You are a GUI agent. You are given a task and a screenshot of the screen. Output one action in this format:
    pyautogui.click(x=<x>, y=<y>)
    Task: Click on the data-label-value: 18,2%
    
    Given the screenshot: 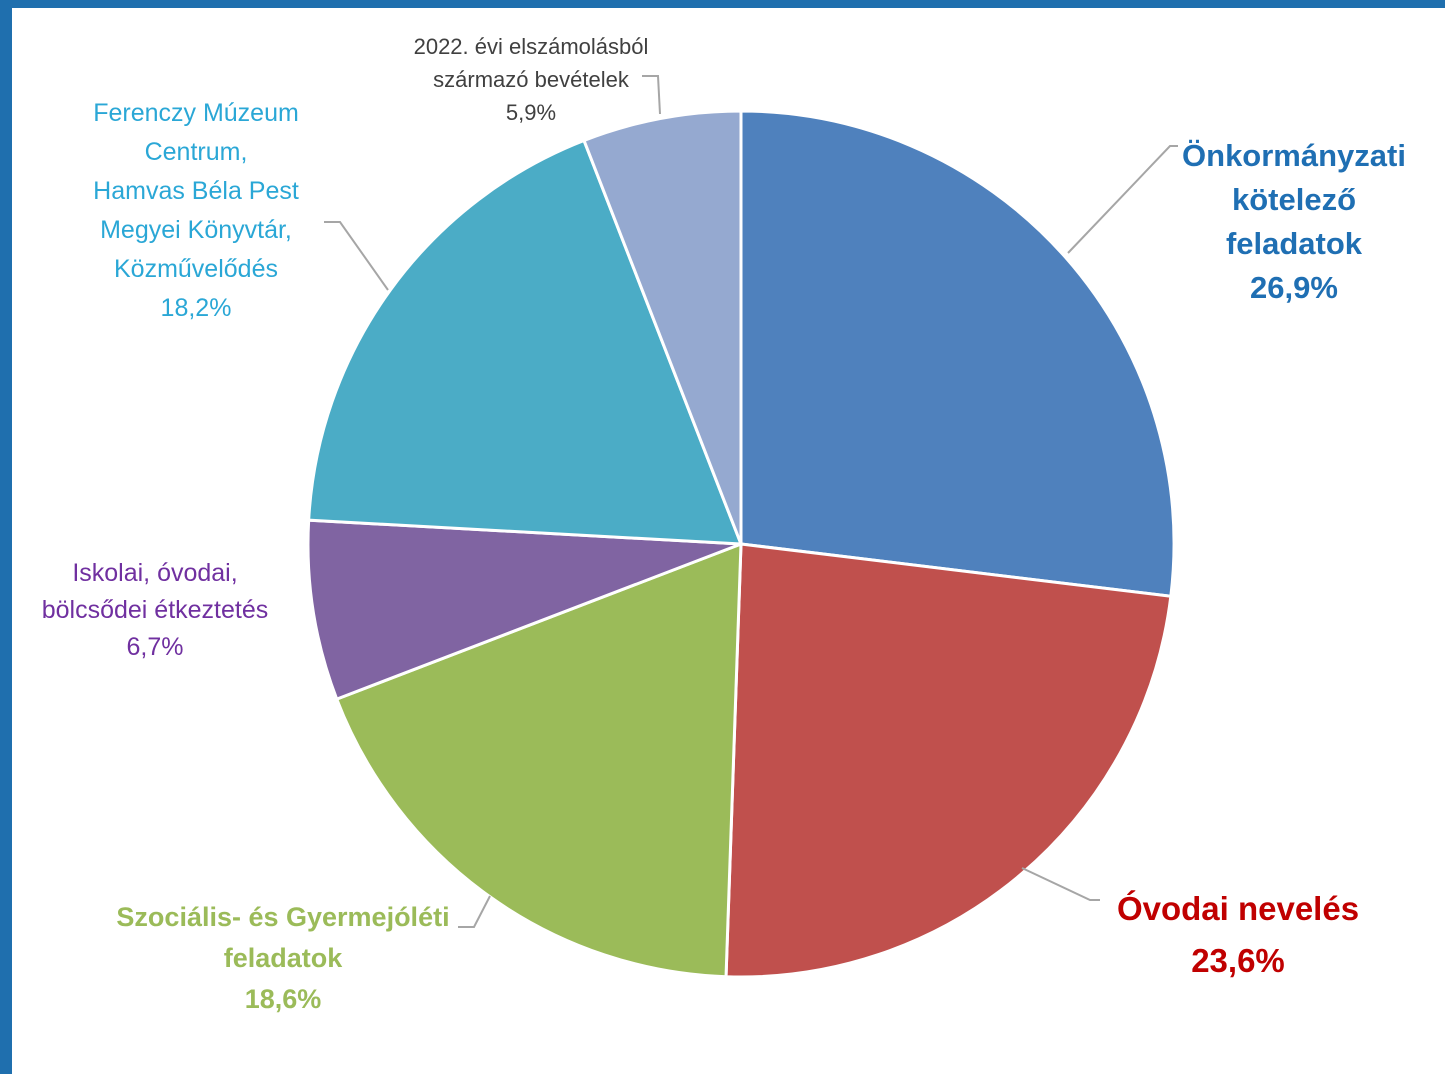 What is the action you would take?
    pyautogui.click(x=196, y=308)
    